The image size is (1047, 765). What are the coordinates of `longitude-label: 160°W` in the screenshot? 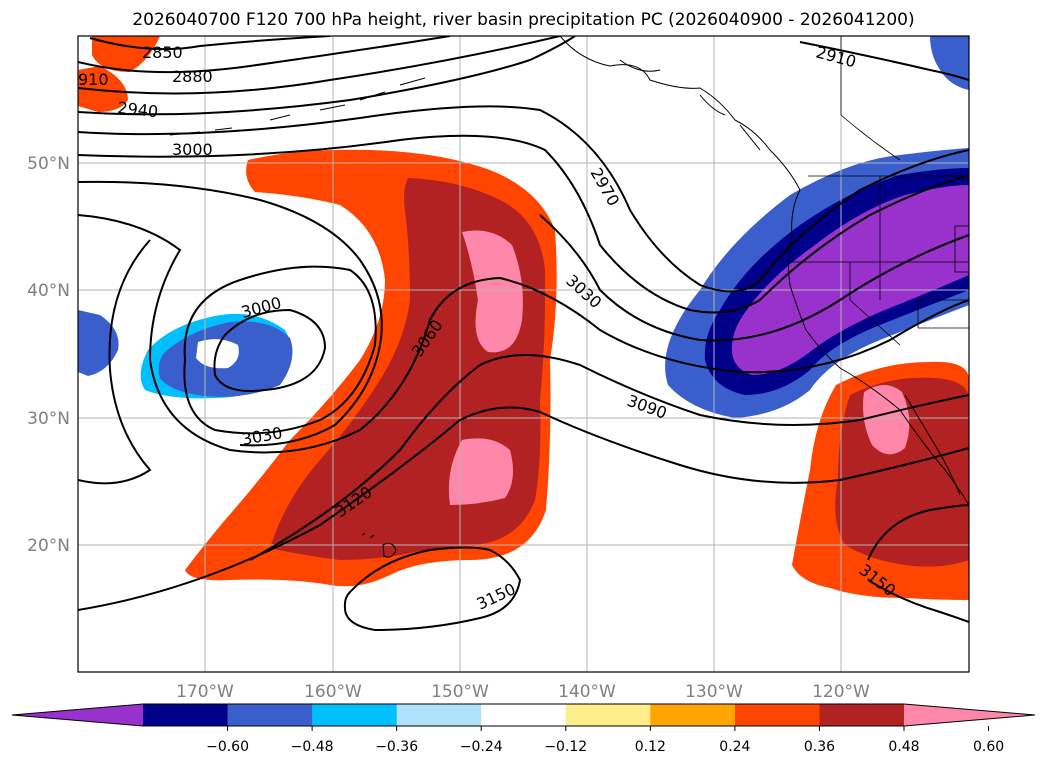 It's located at (333, 692).